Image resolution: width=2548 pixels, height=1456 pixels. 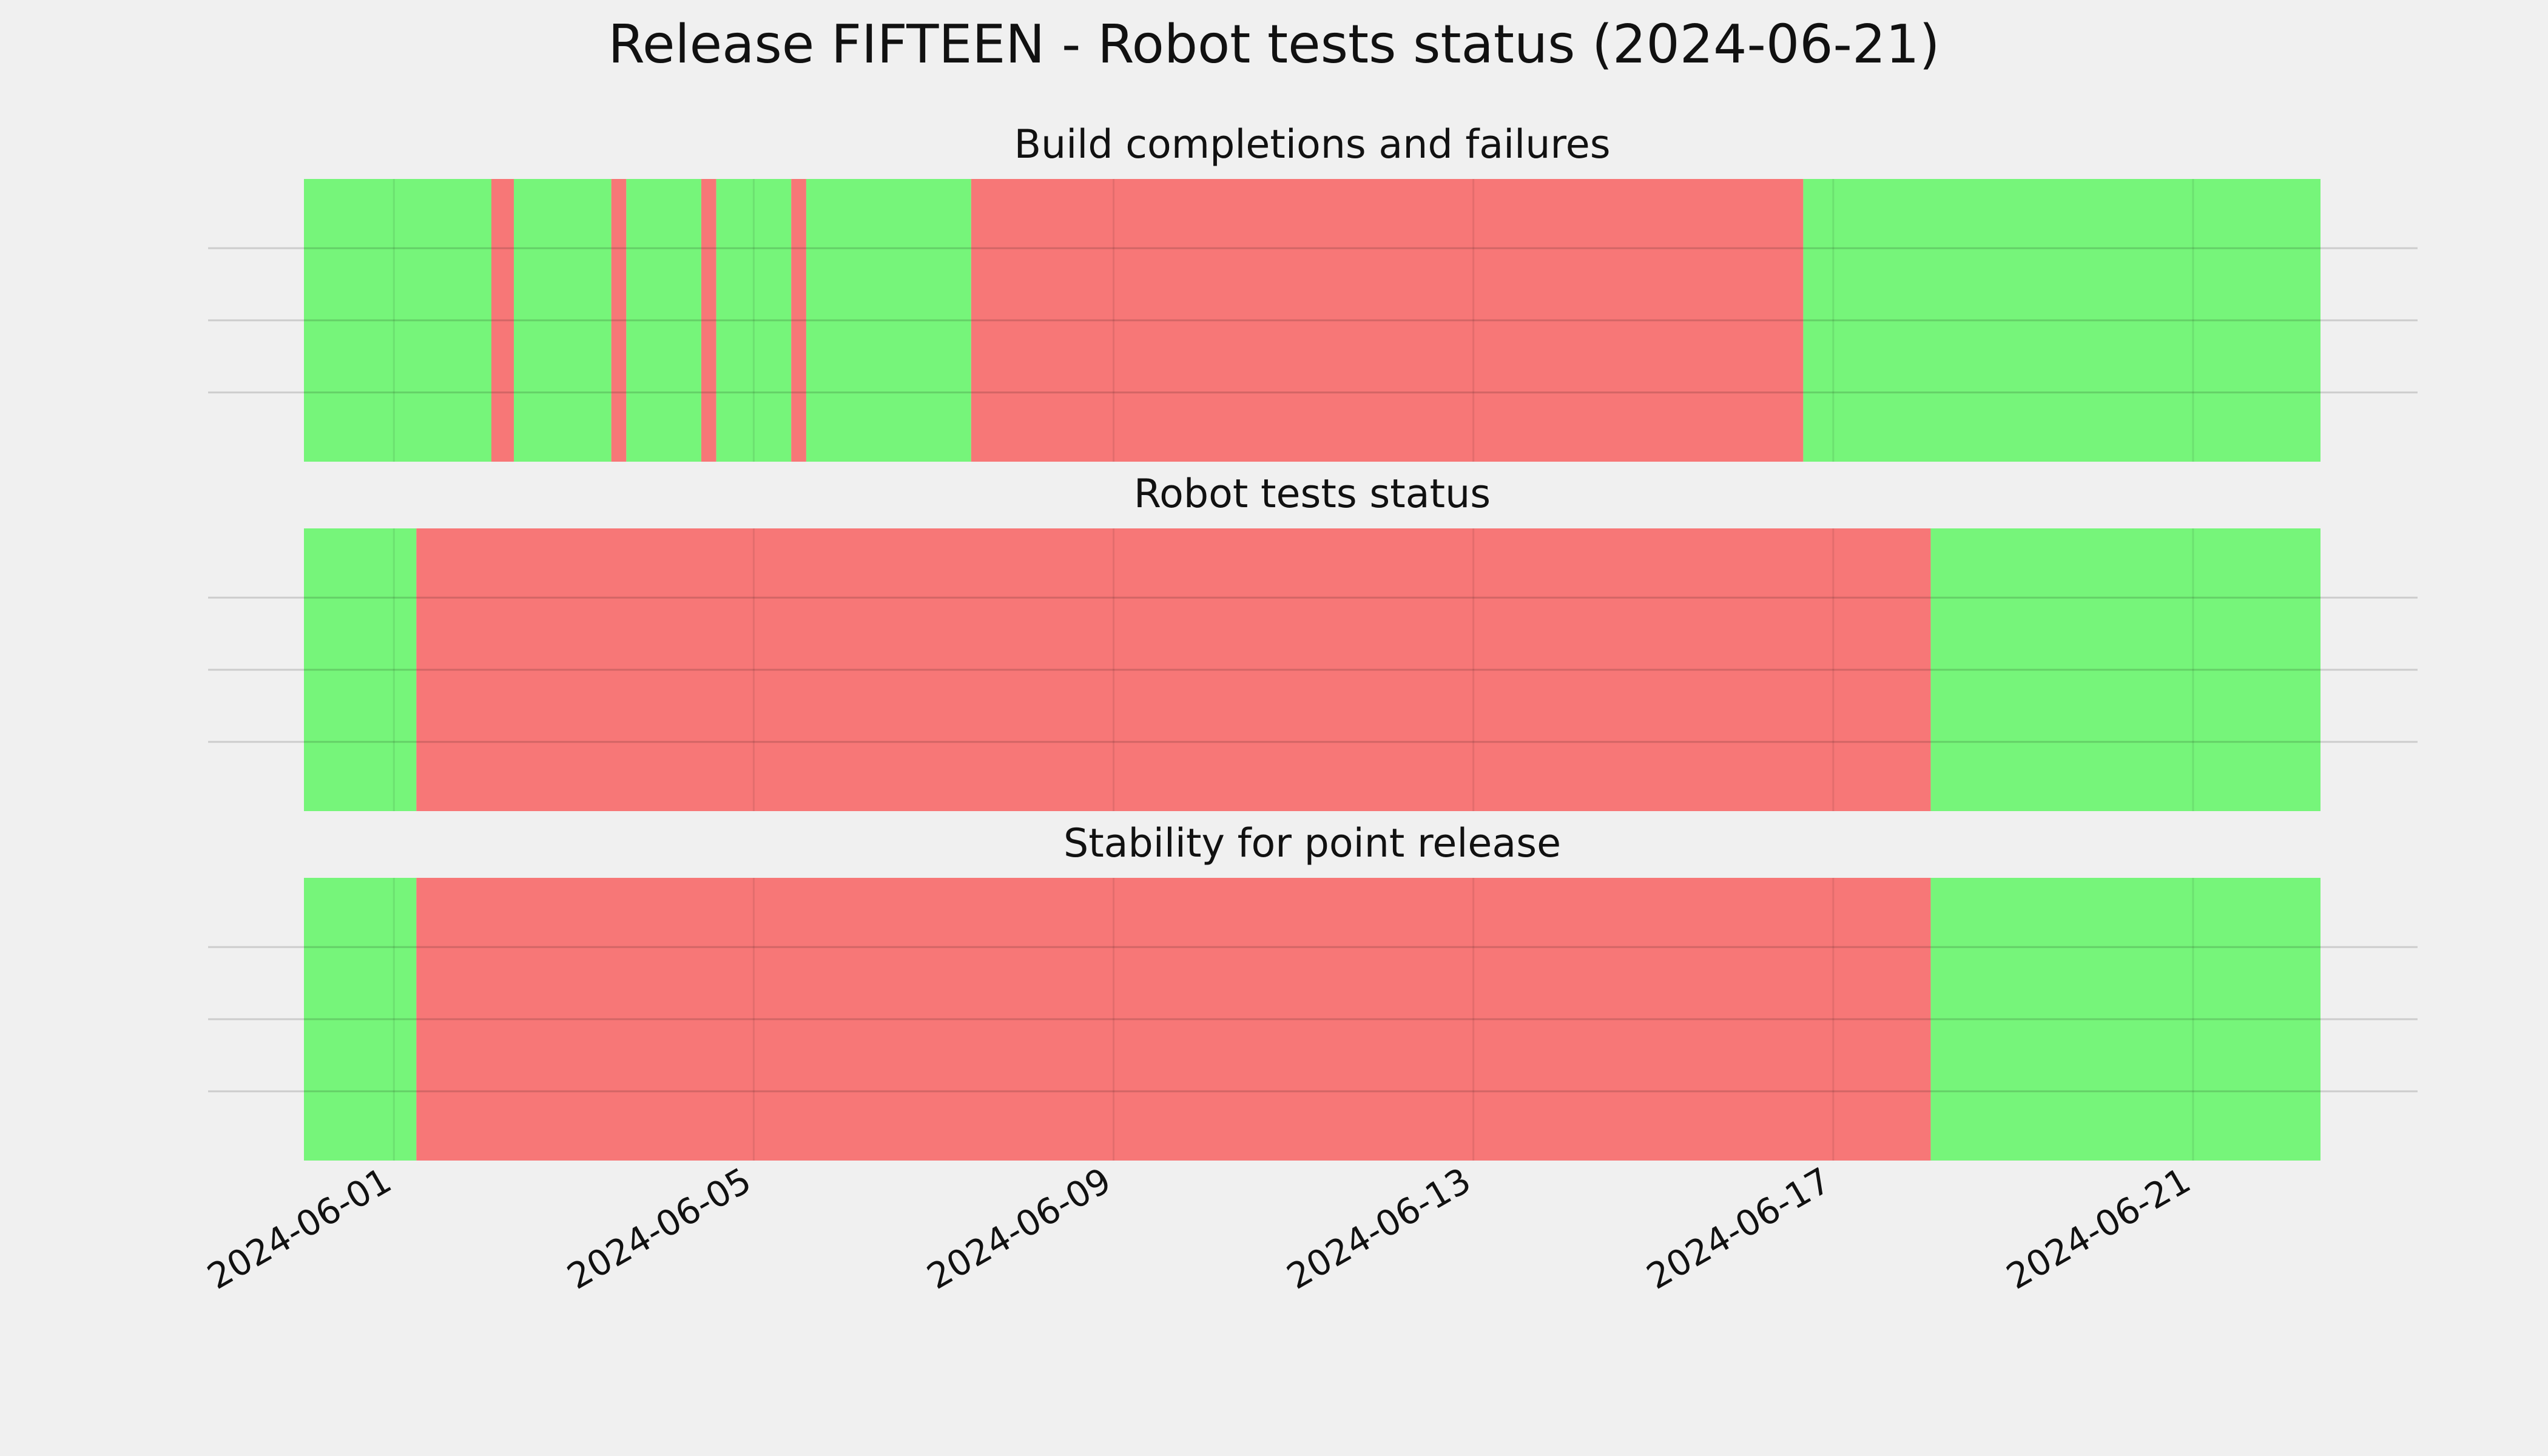 I want to click on x-tick-label: 2024-06-13, so click(x=1379, y=1228).